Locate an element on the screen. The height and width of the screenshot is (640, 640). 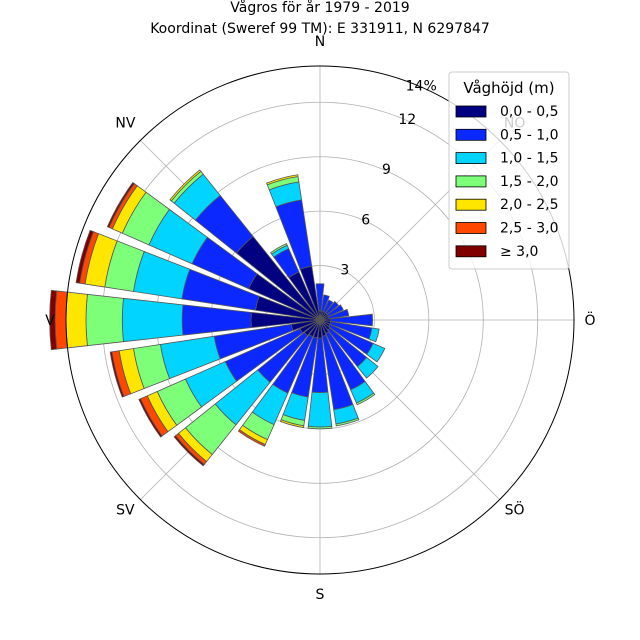
legend-label: 2,0 - 2,5 is located at coordinates (529, 205).